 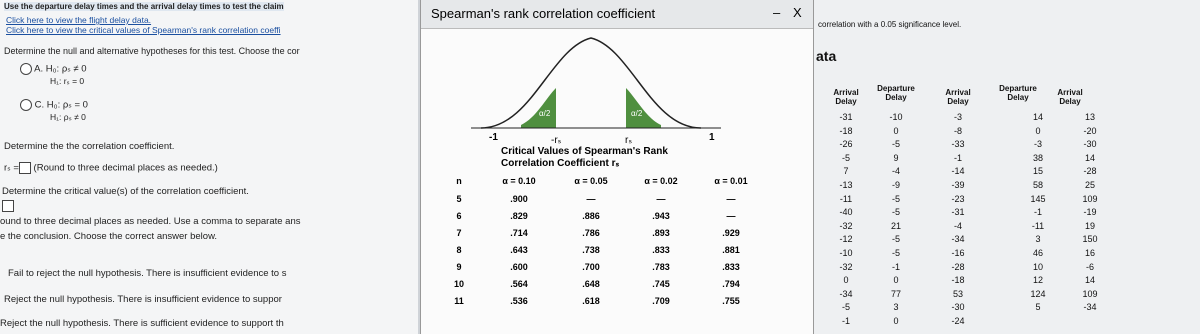 I want to click on column-header: α = 0.02, so click(x=661, y=181).